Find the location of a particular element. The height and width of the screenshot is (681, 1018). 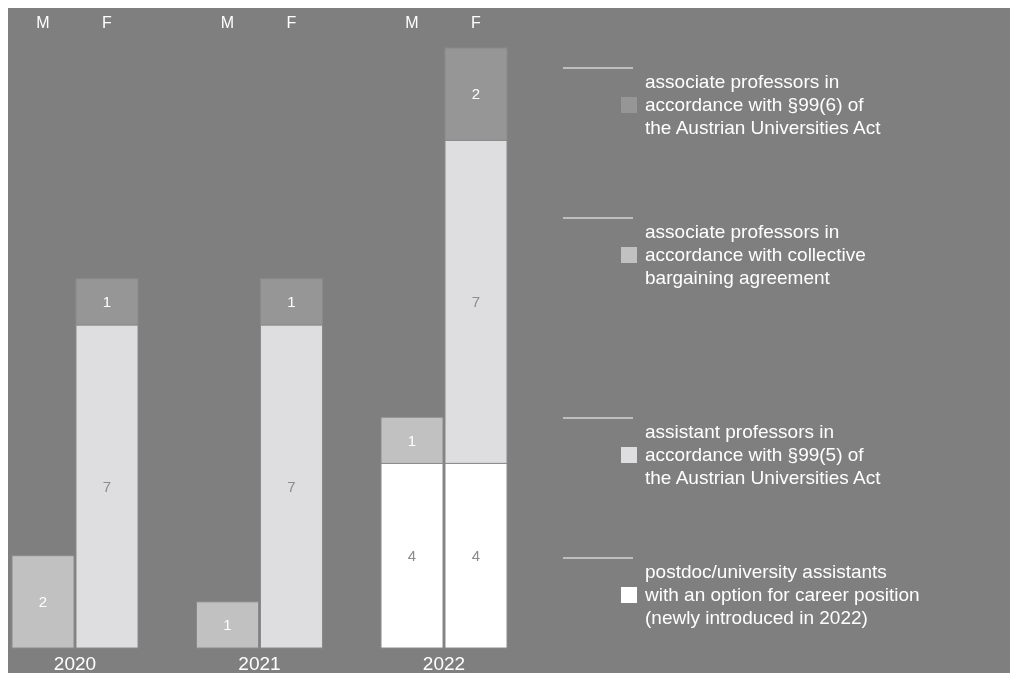

legend-label: postdoc/university assistants with an option for career position (newly introduced in 2022) is located at coordinates (782, 594).